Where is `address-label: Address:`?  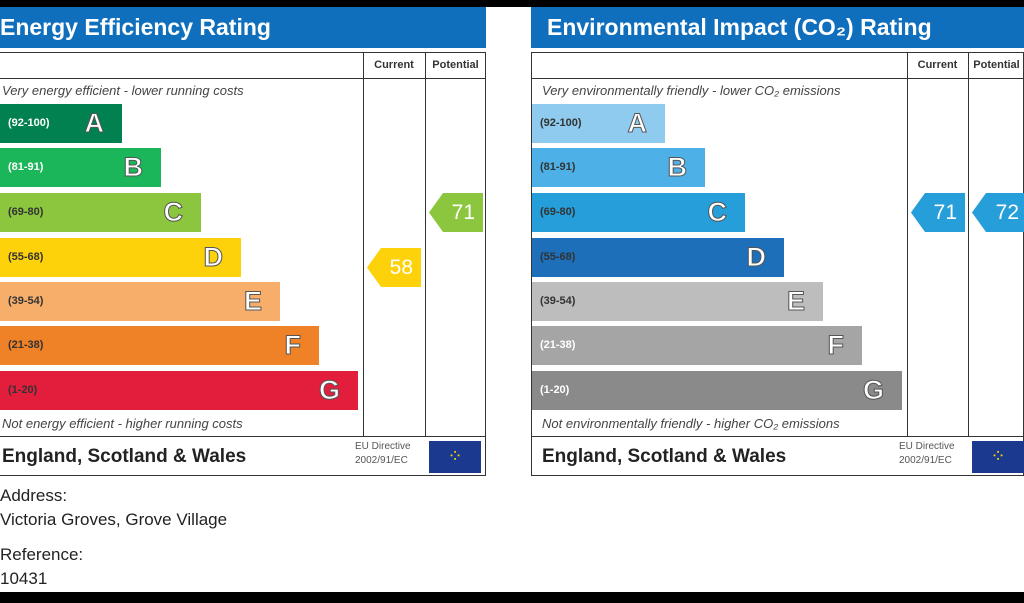
address-label: Address: is located at coordinates (34, 495).